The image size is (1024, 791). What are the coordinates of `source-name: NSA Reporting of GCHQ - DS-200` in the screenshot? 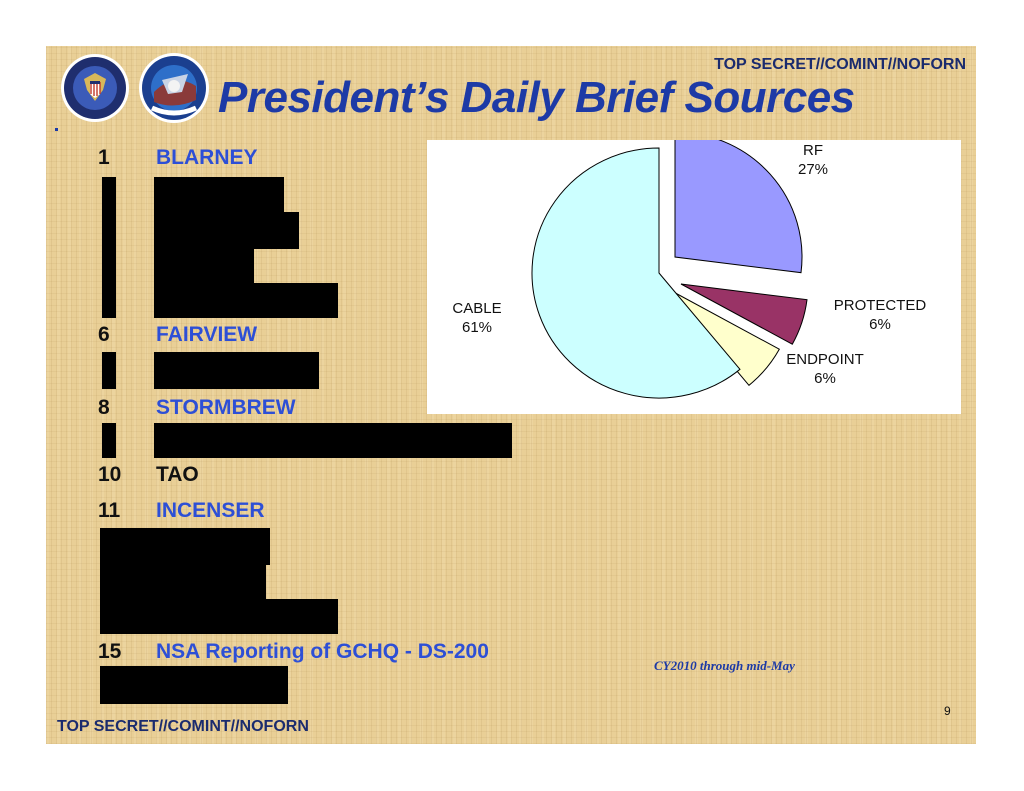 It's located at (322, 651).